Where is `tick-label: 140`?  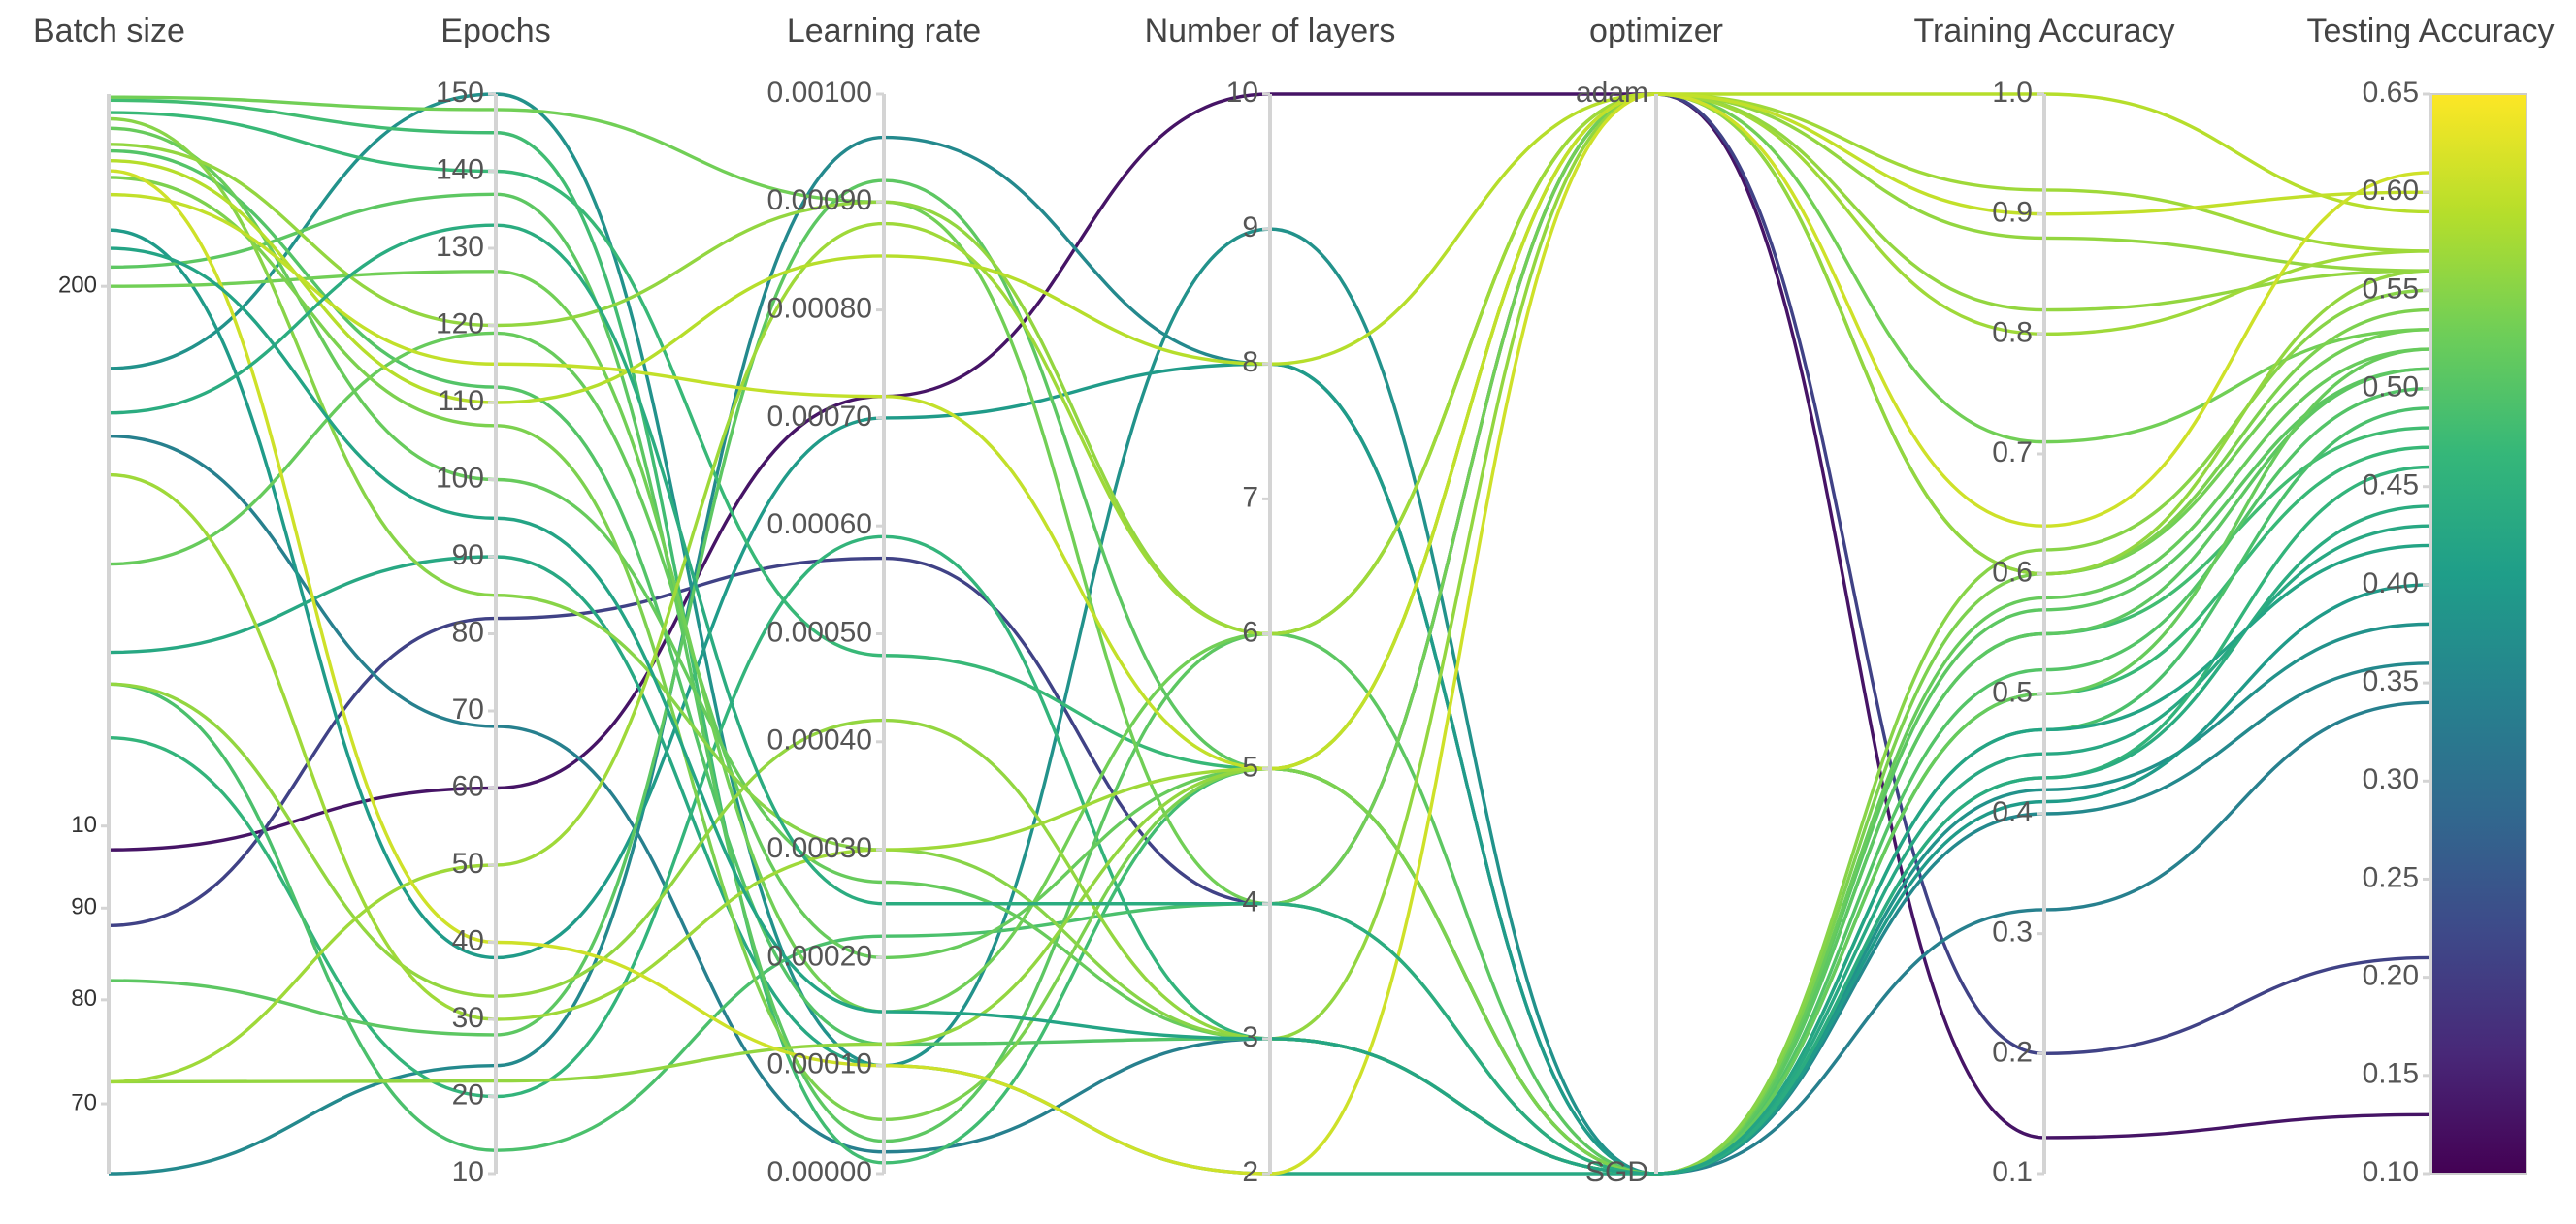 tick-label: 140 is located at coordinates (460, 169).